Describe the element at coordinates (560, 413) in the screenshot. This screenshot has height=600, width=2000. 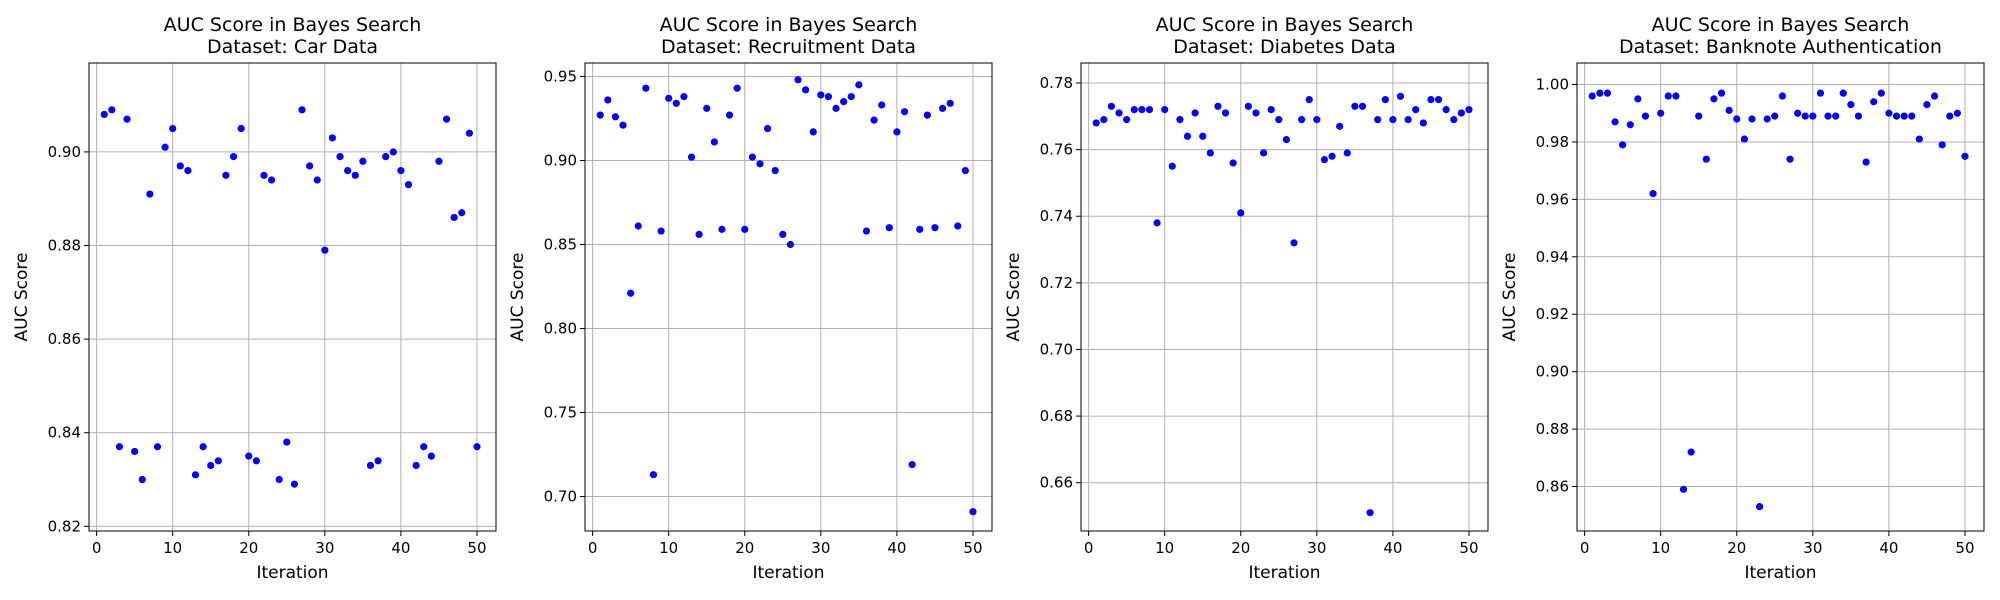
I see `y-tick-label: 0.75` at that location.